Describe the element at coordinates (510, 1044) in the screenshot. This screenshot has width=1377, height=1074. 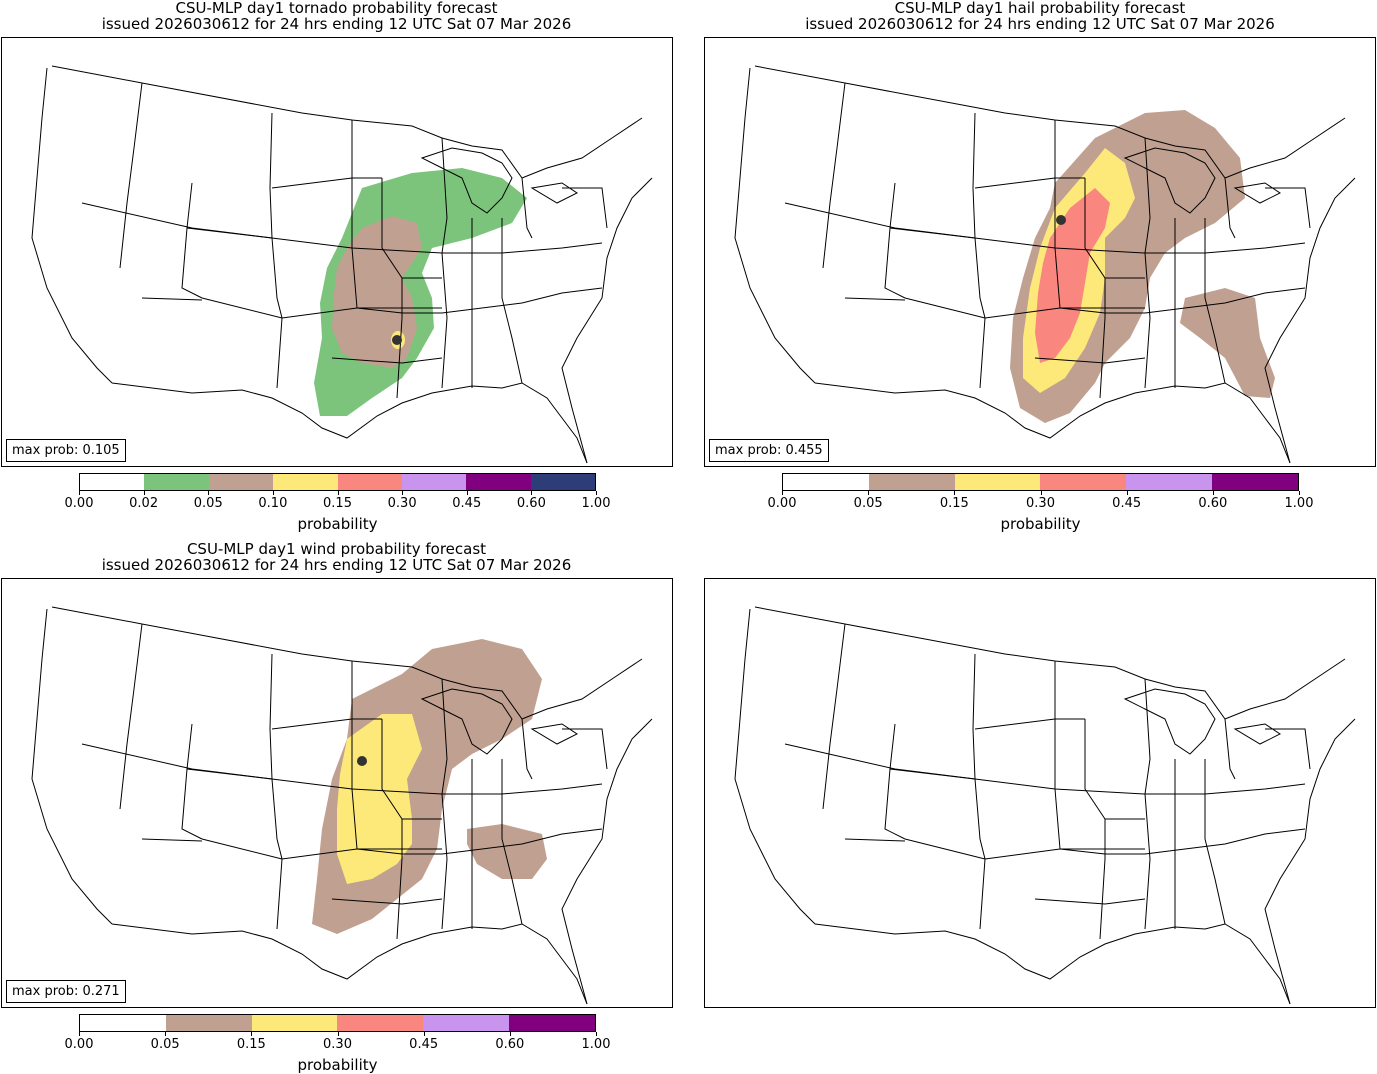
I see `wind-colorbar-tick-label: 0.60` at that location.